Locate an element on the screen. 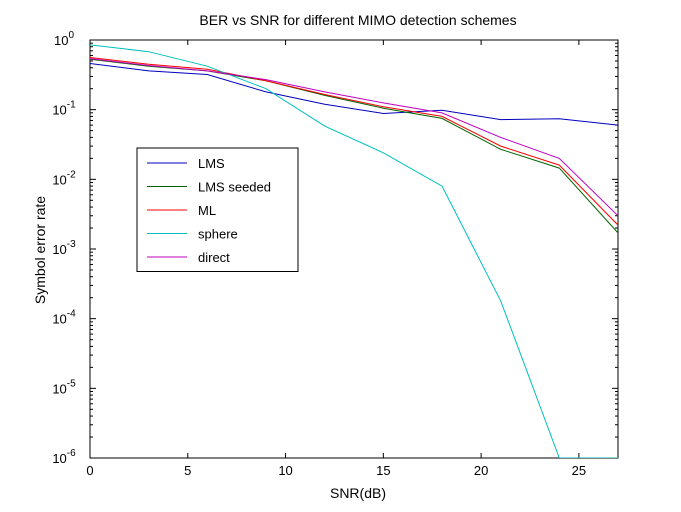 This screenshot has height=512, width=681. y-tick-label: 10⁻¹ is located at coordinates (64, 109).